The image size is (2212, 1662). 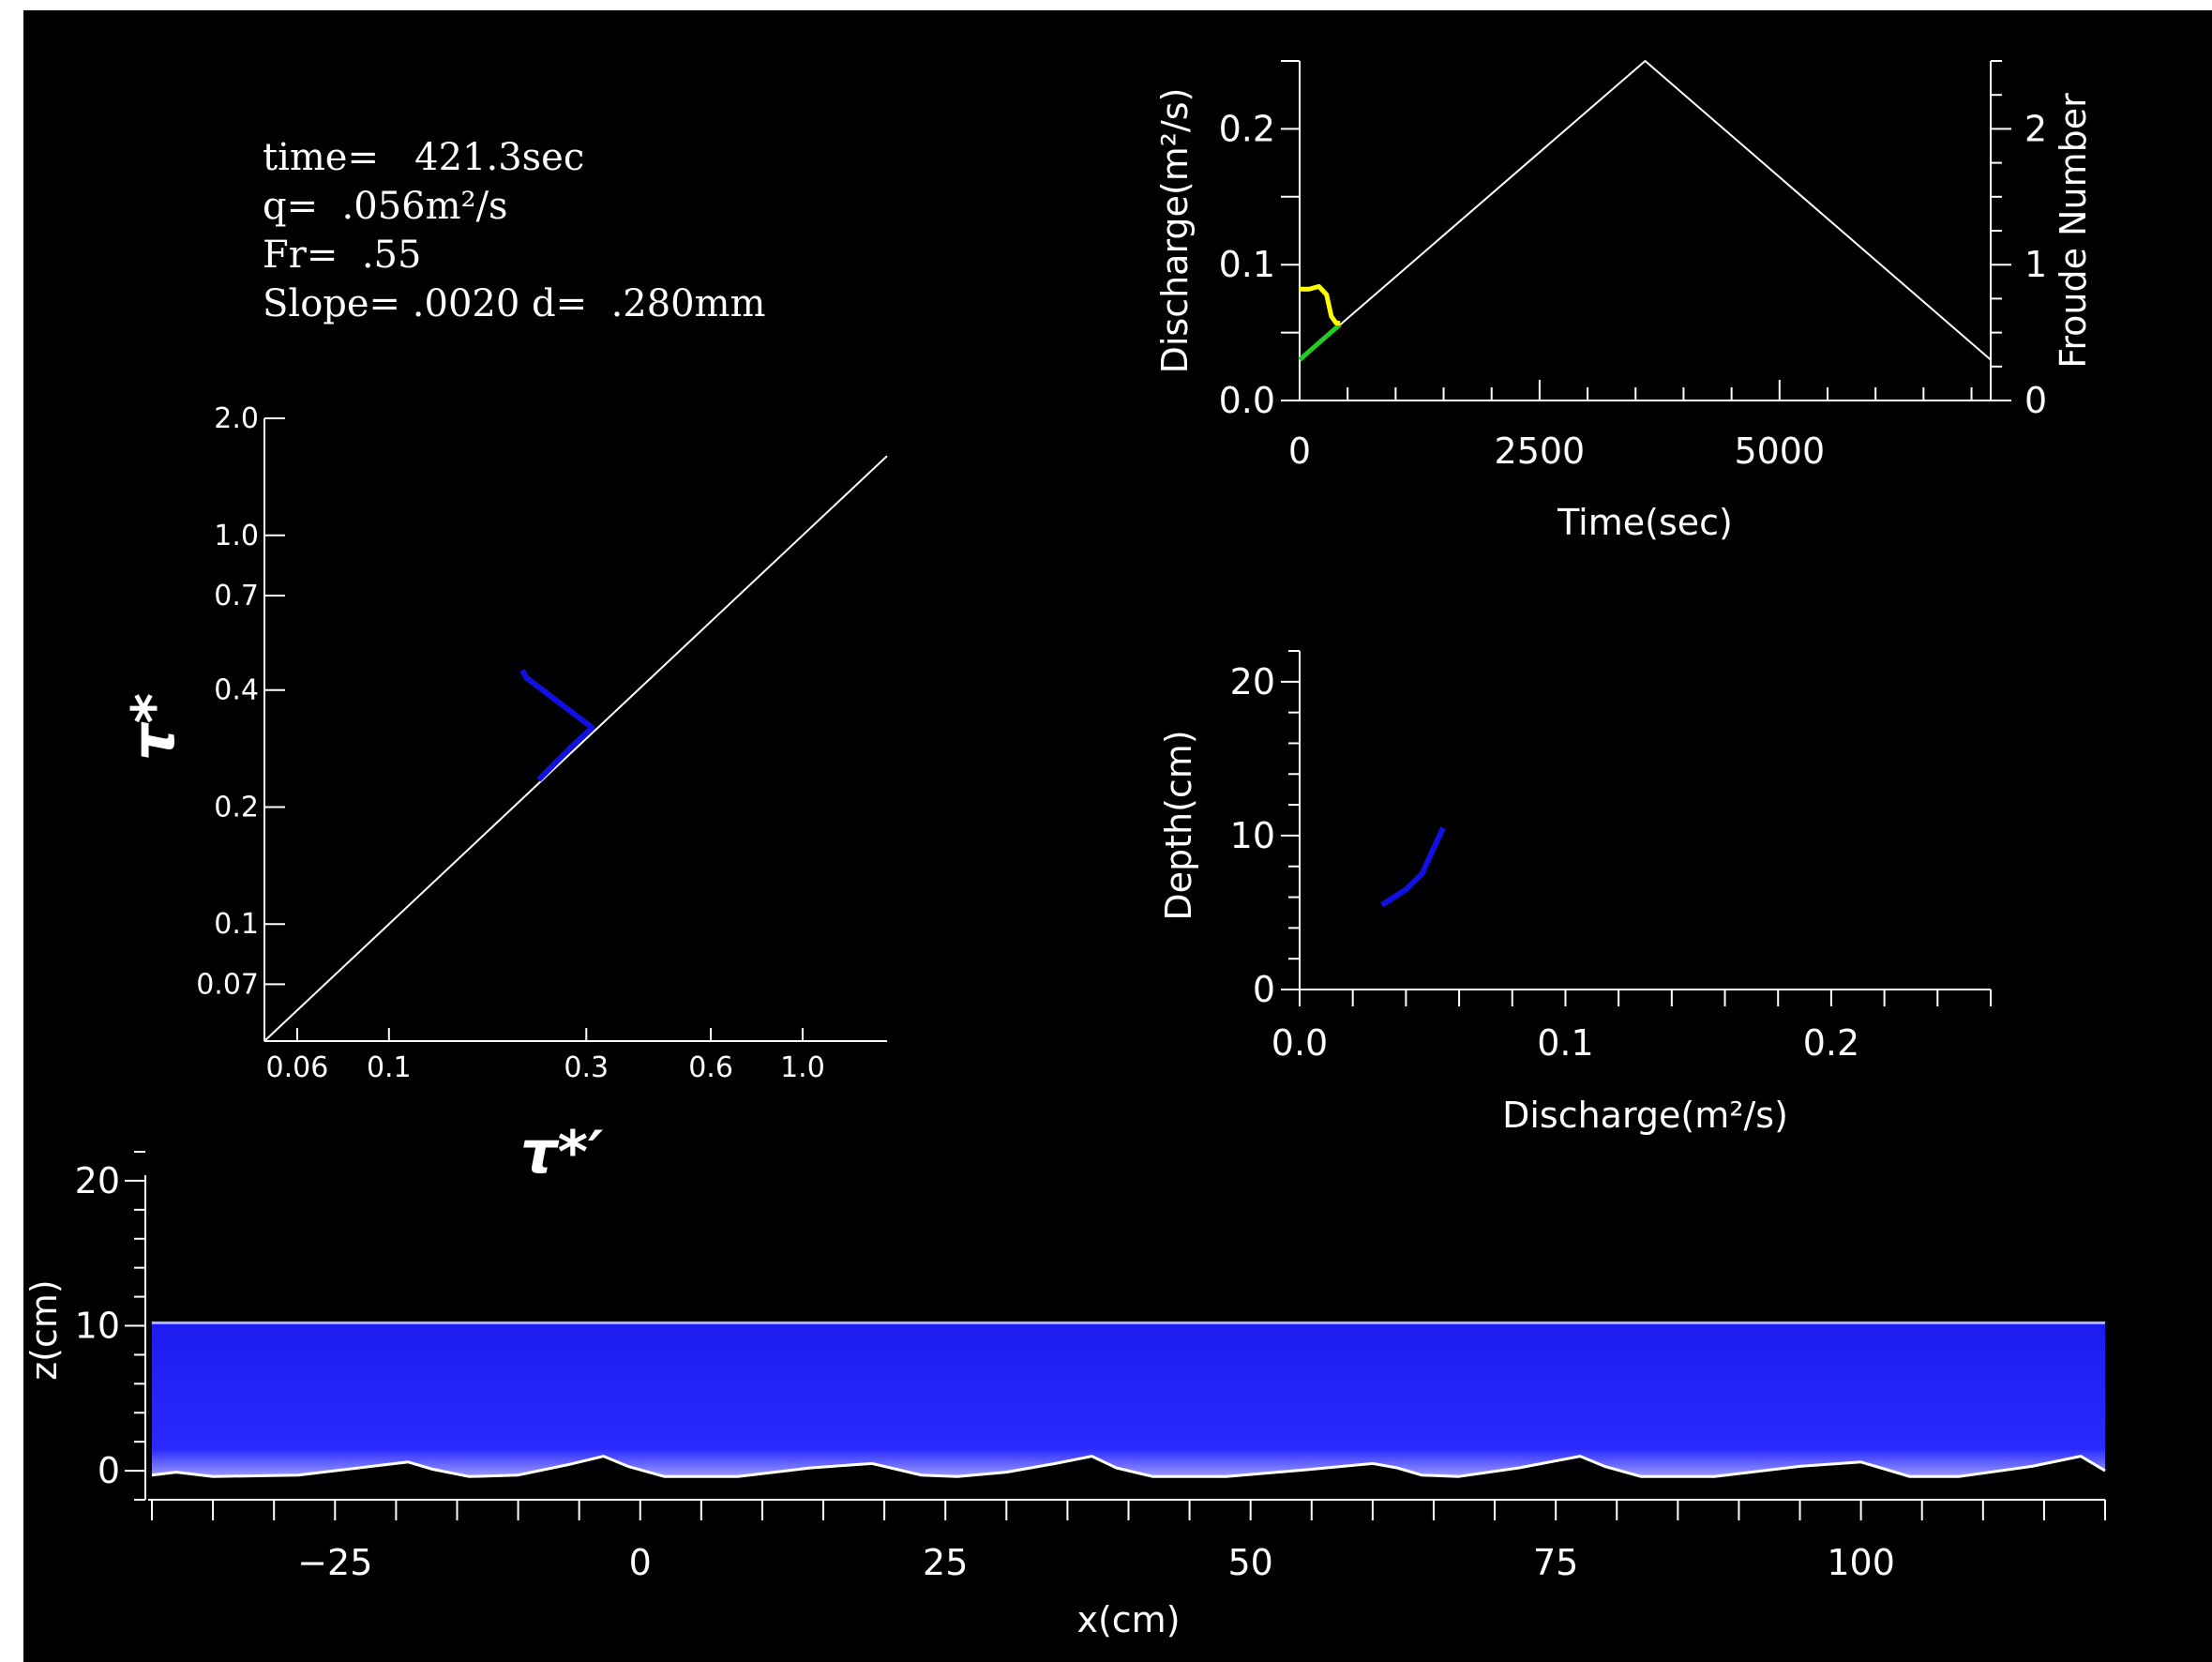 I want to click on profile-x-tick-label: 50, so click(x=1250, y=1562).